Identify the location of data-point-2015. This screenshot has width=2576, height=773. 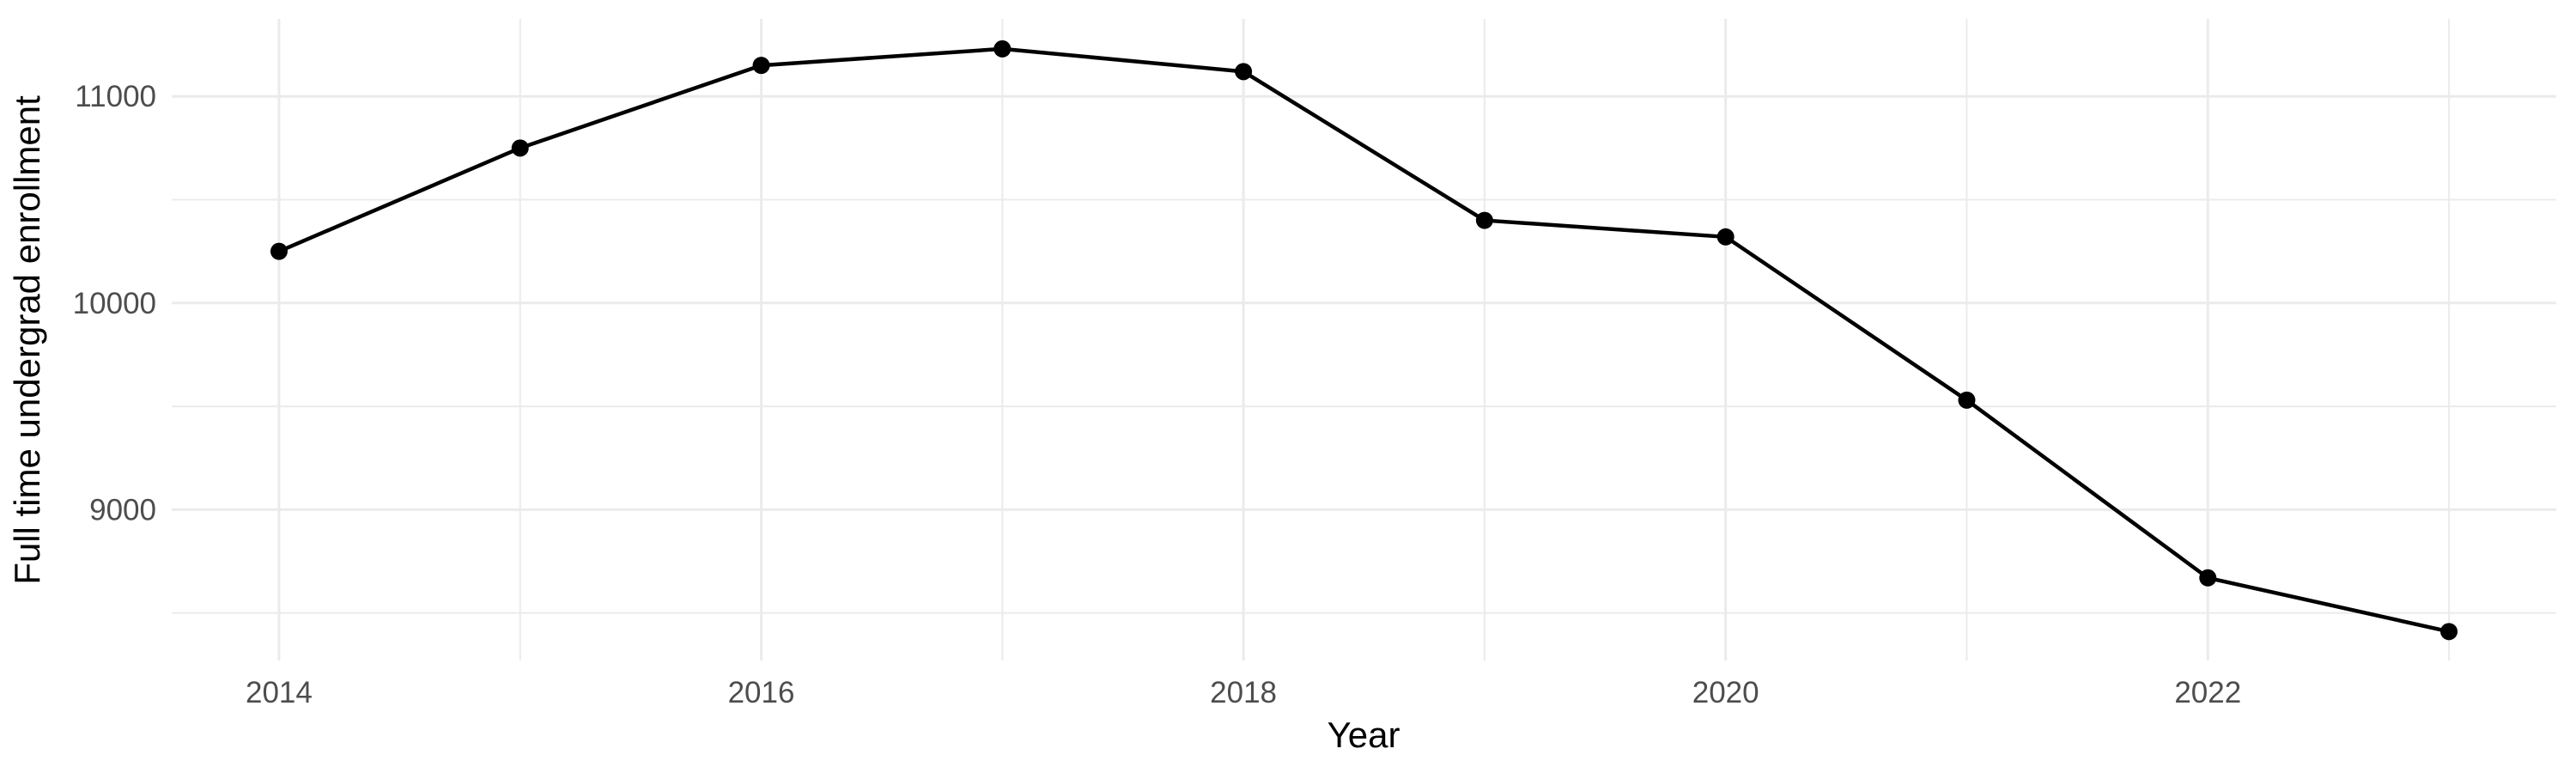
(520, 148).